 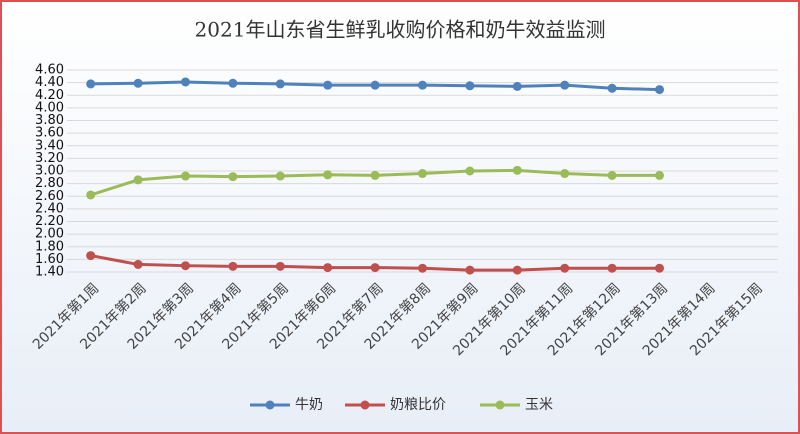 I want to click on y-tick-label: 2.60, so click(x=49, y=196).